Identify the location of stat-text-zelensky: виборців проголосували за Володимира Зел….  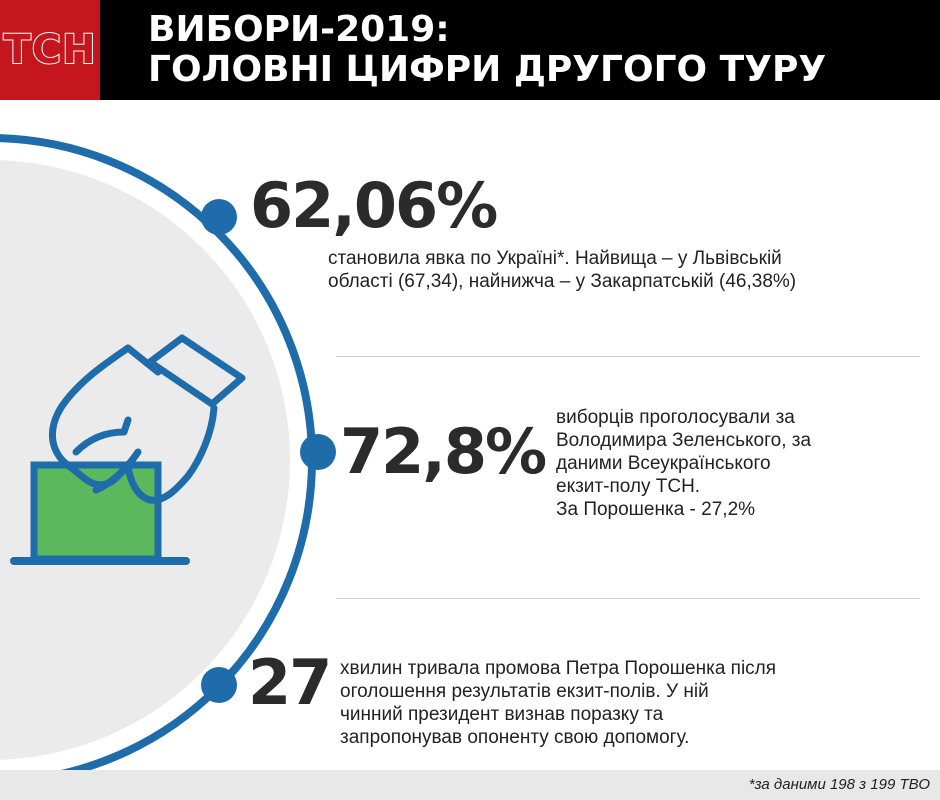
(683, 463).